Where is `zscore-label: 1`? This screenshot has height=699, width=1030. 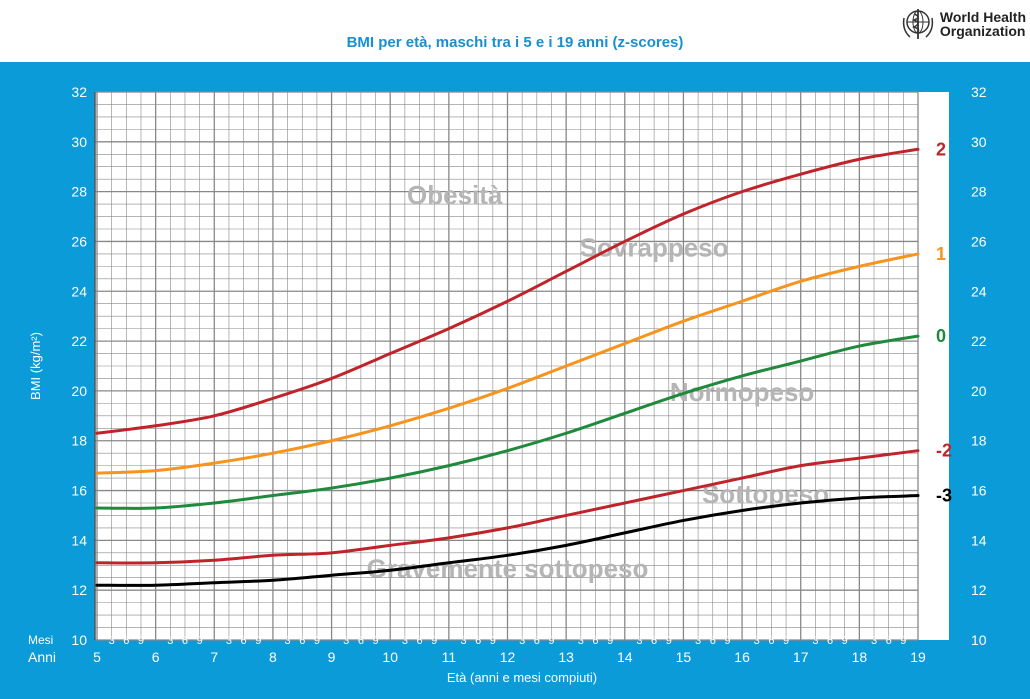 zscore-label: 1 is located at coordinates (941, 254).